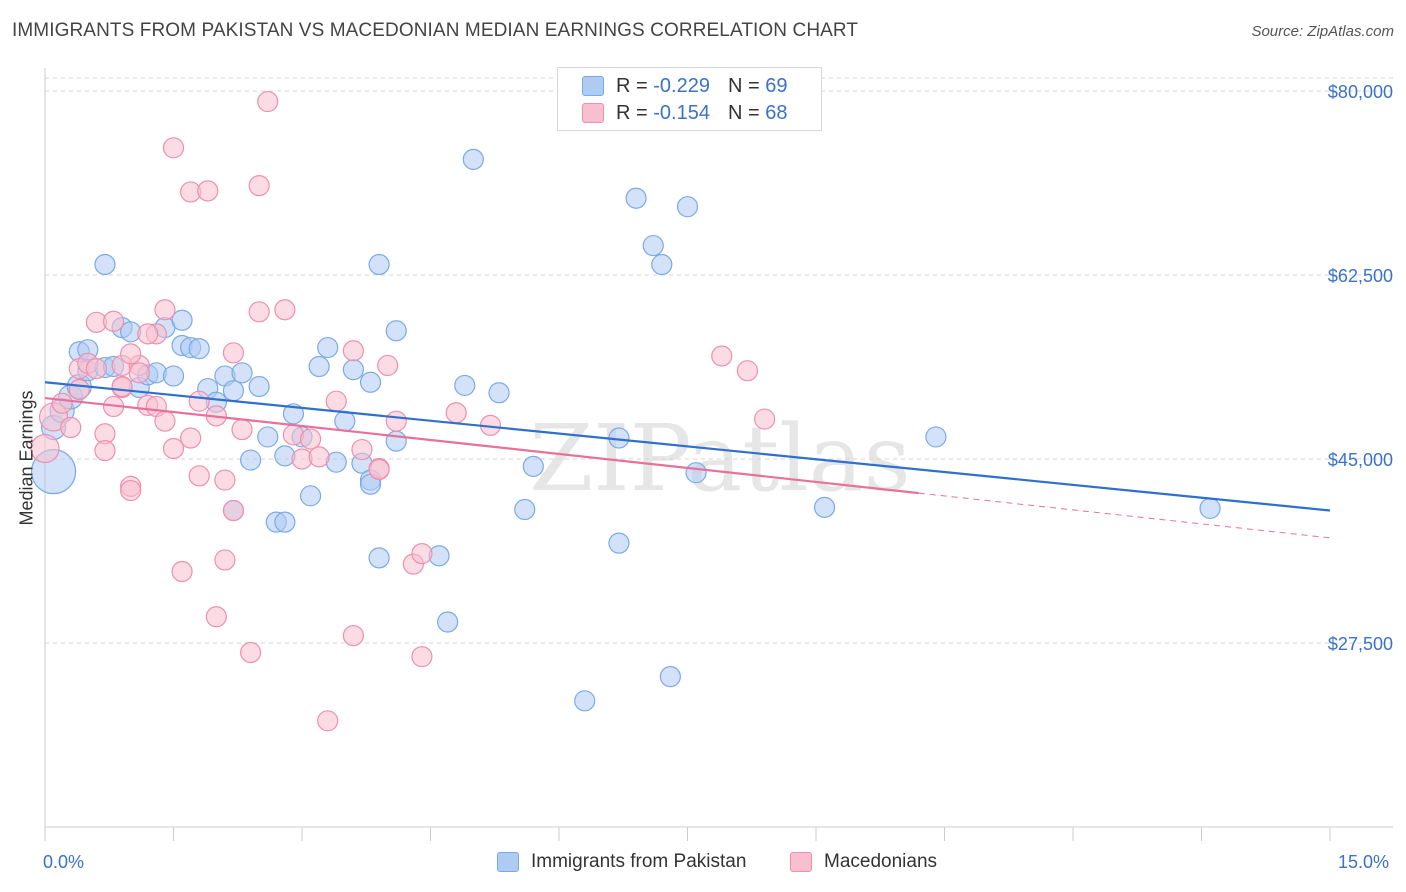 The width and height of the screenshot is (1406, 892). I want to click on source-label: Source: ZipAtlas.com, so click(1322, 31).